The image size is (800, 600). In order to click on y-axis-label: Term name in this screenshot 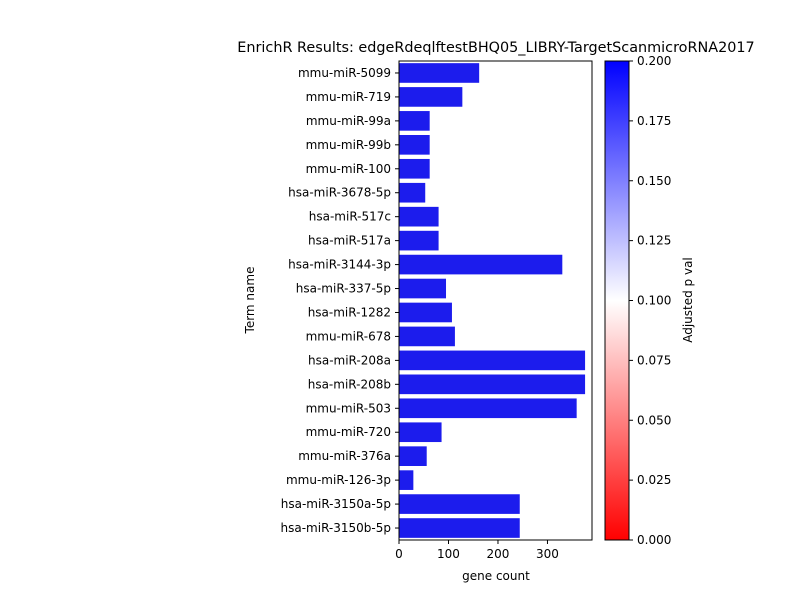, I will do `click(250, 301)`.